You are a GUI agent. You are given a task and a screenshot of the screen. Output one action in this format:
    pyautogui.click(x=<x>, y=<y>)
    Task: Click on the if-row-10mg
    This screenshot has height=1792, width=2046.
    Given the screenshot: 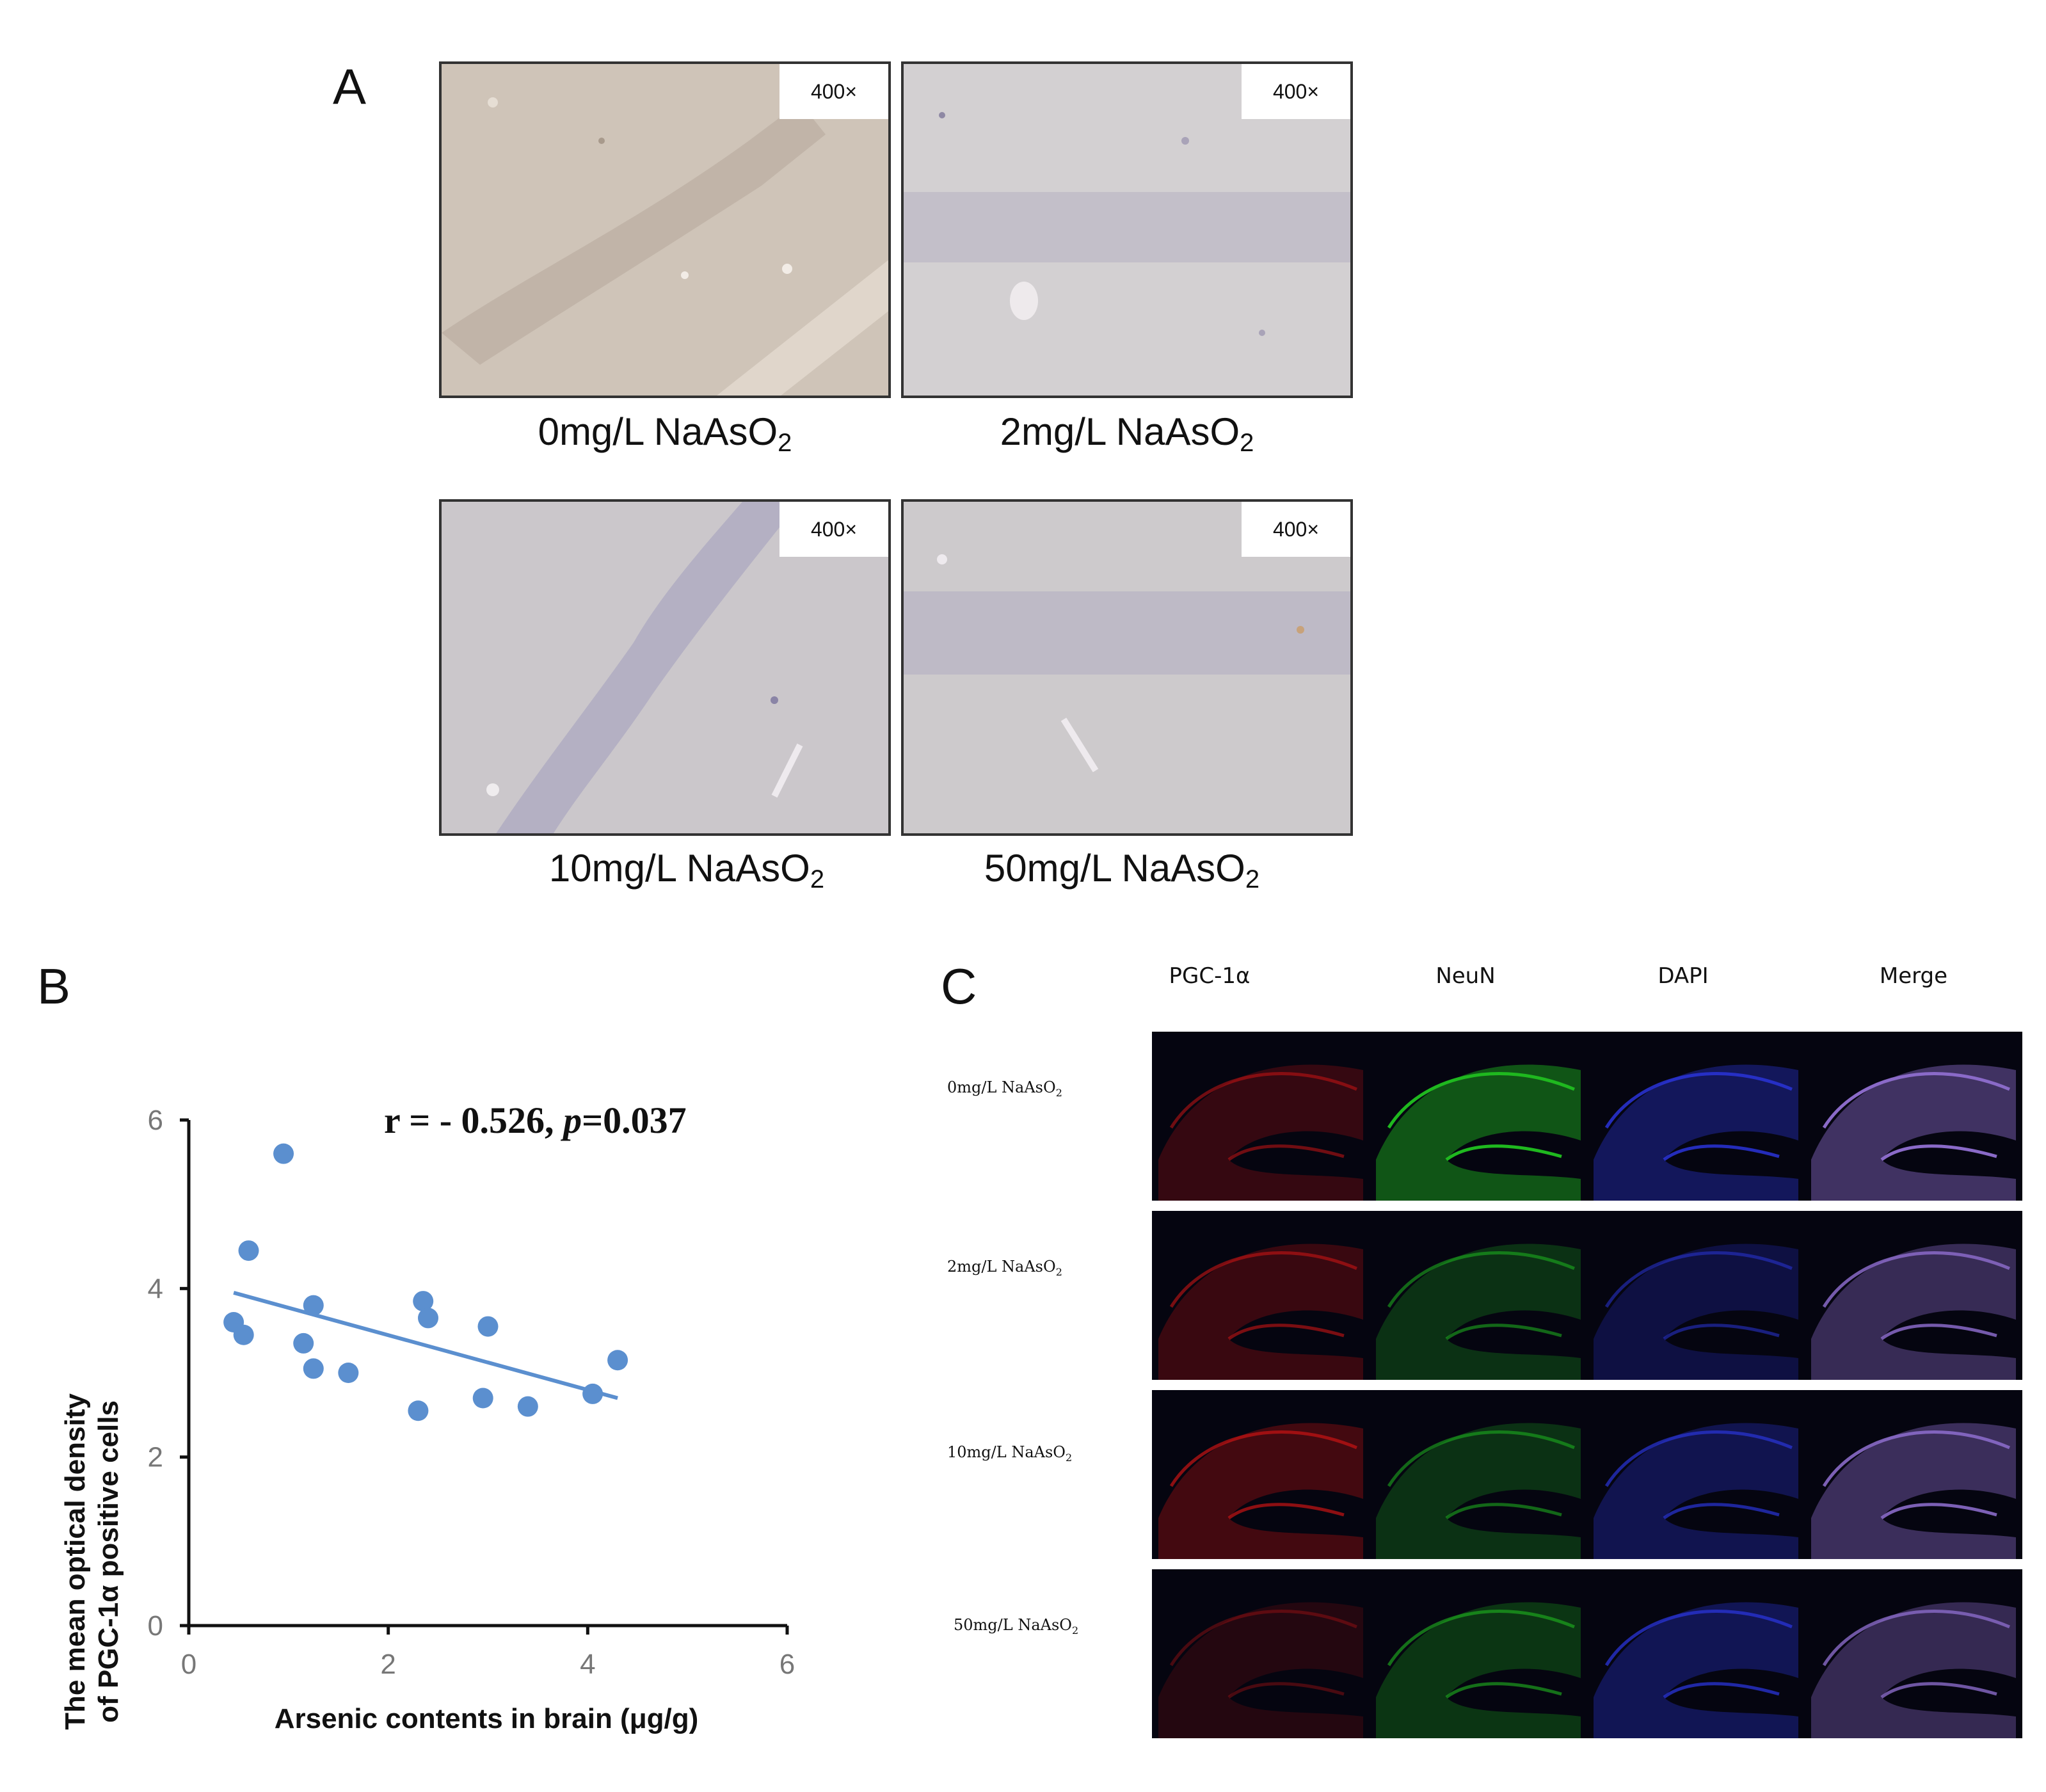 What is the action you would take?
    pyautogui.click(x=1587, y=1474)
    